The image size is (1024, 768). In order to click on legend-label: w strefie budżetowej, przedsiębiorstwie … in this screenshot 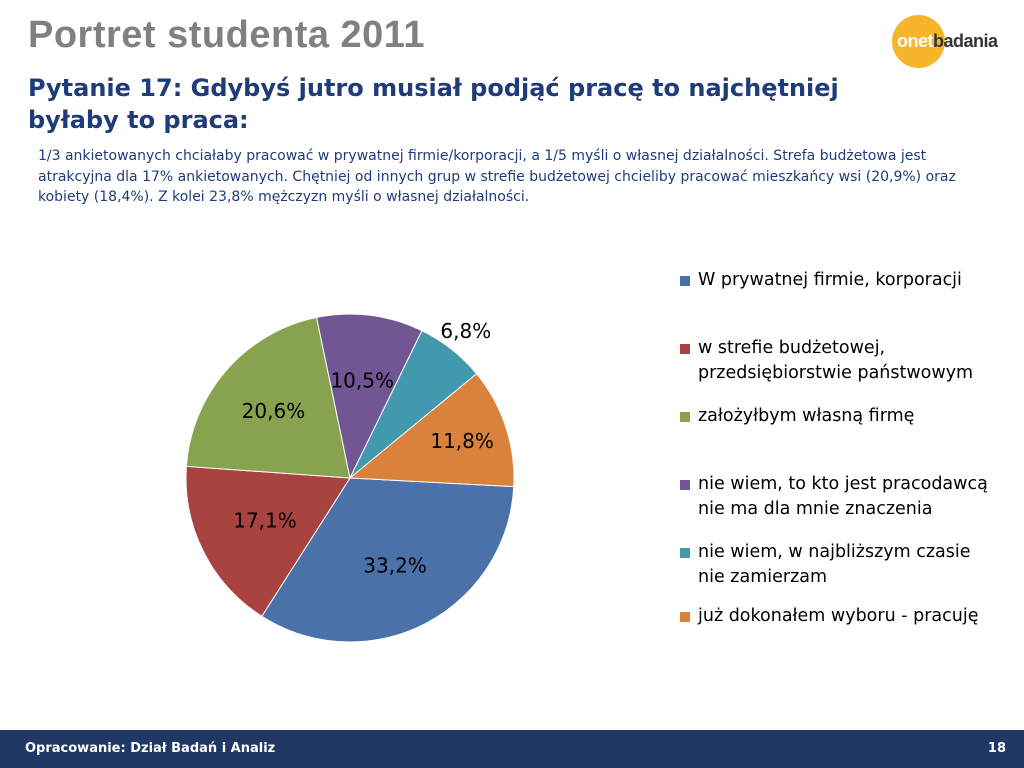, I will do `click(836, 360)`.